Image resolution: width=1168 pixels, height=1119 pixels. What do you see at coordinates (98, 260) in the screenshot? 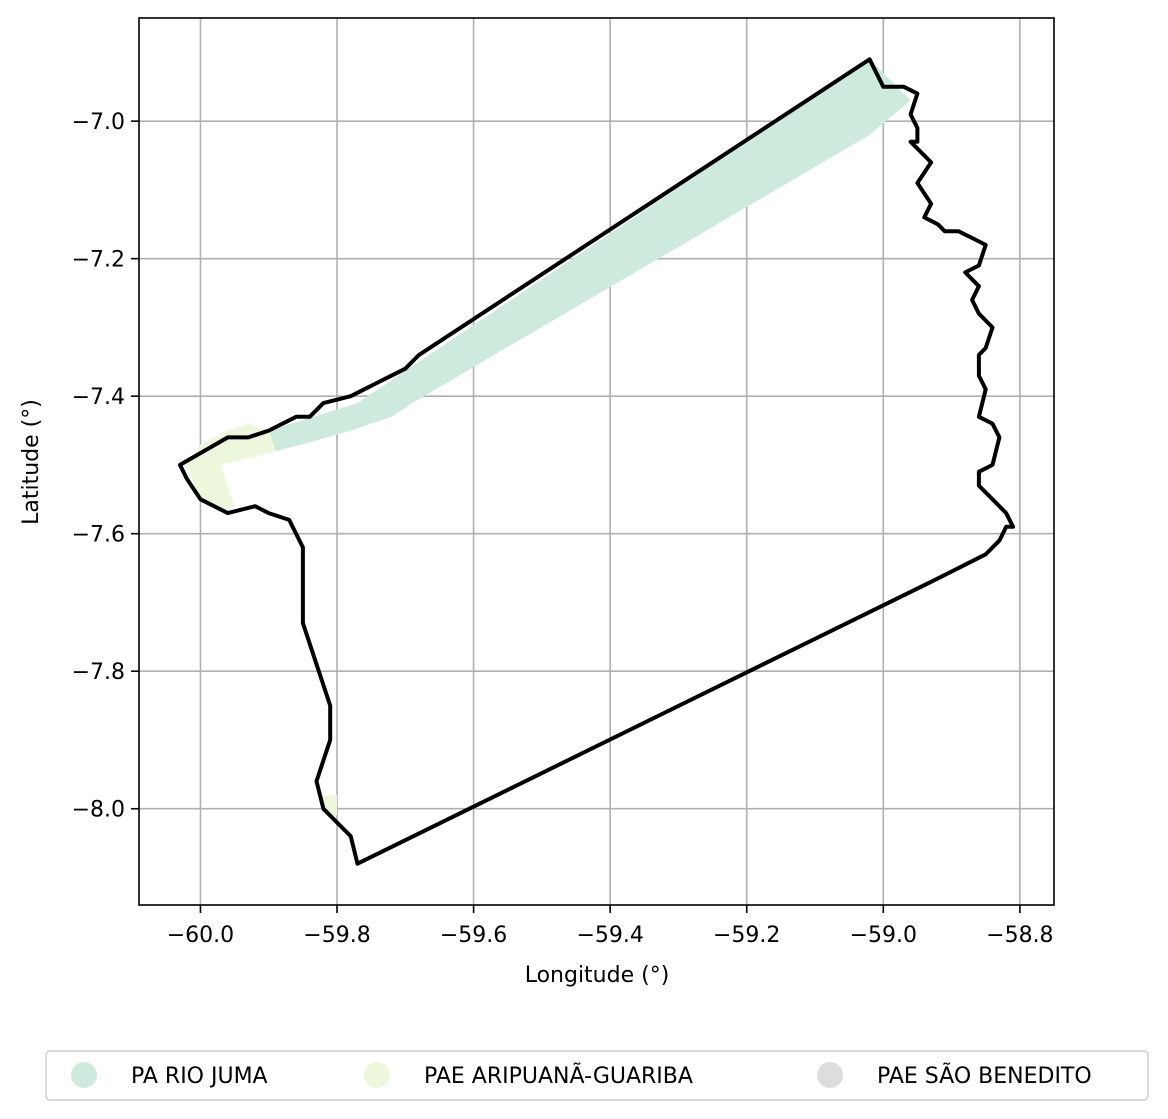
I see `y-tick-label-1: −7.2` at bounding box center [98, 260].